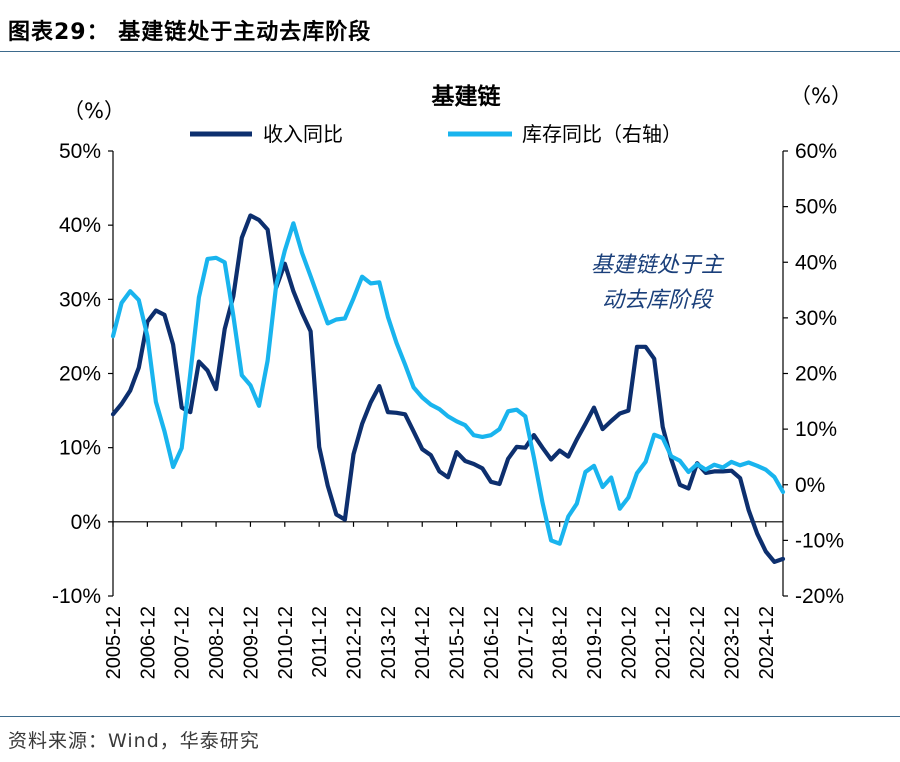 The width and height of the screenshot is (900, 762). Describe the element at coordinates (466, 96) in the screenshot. I see `chart-title: 基建链` at that location.